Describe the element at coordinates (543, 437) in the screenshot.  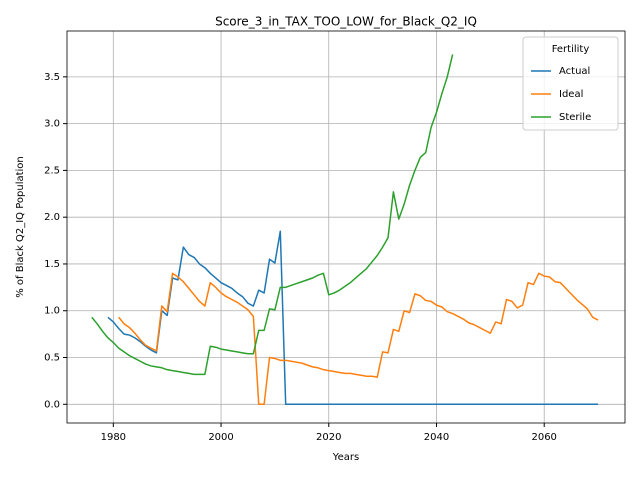
I see `x-tick-label: 2060` at that location.